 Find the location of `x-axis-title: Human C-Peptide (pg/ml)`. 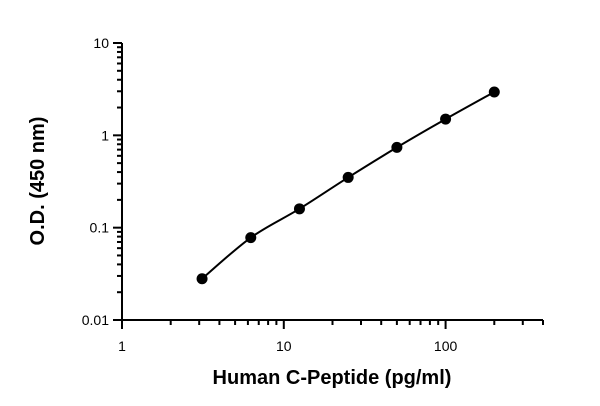

x-axis-title: Human C-Peptide (pg/ml) is located at coordinates (332, 378).